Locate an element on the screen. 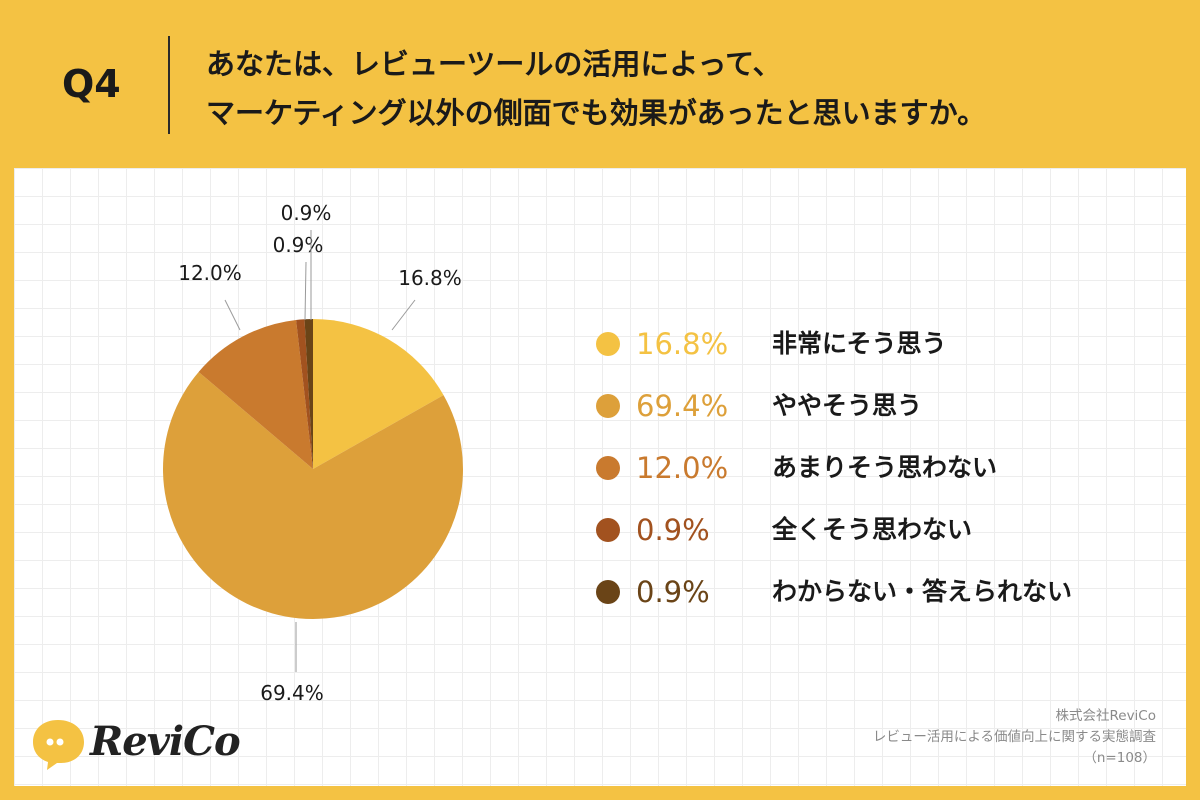 The height and width of the screenshot is (800, 1200). logo-text: ReviCo is located at coordinates (165, 741).